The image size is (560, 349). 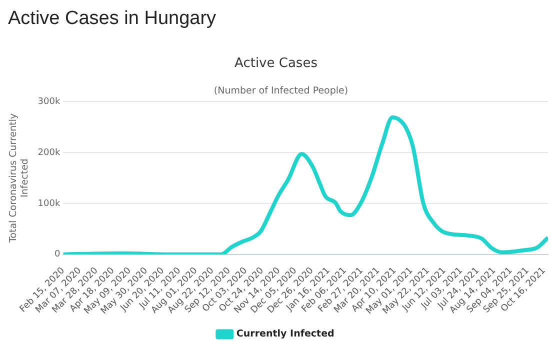 I want to click on y-axis-title: Total Coronavirus Currently Infected, so click(x=19, y=178).